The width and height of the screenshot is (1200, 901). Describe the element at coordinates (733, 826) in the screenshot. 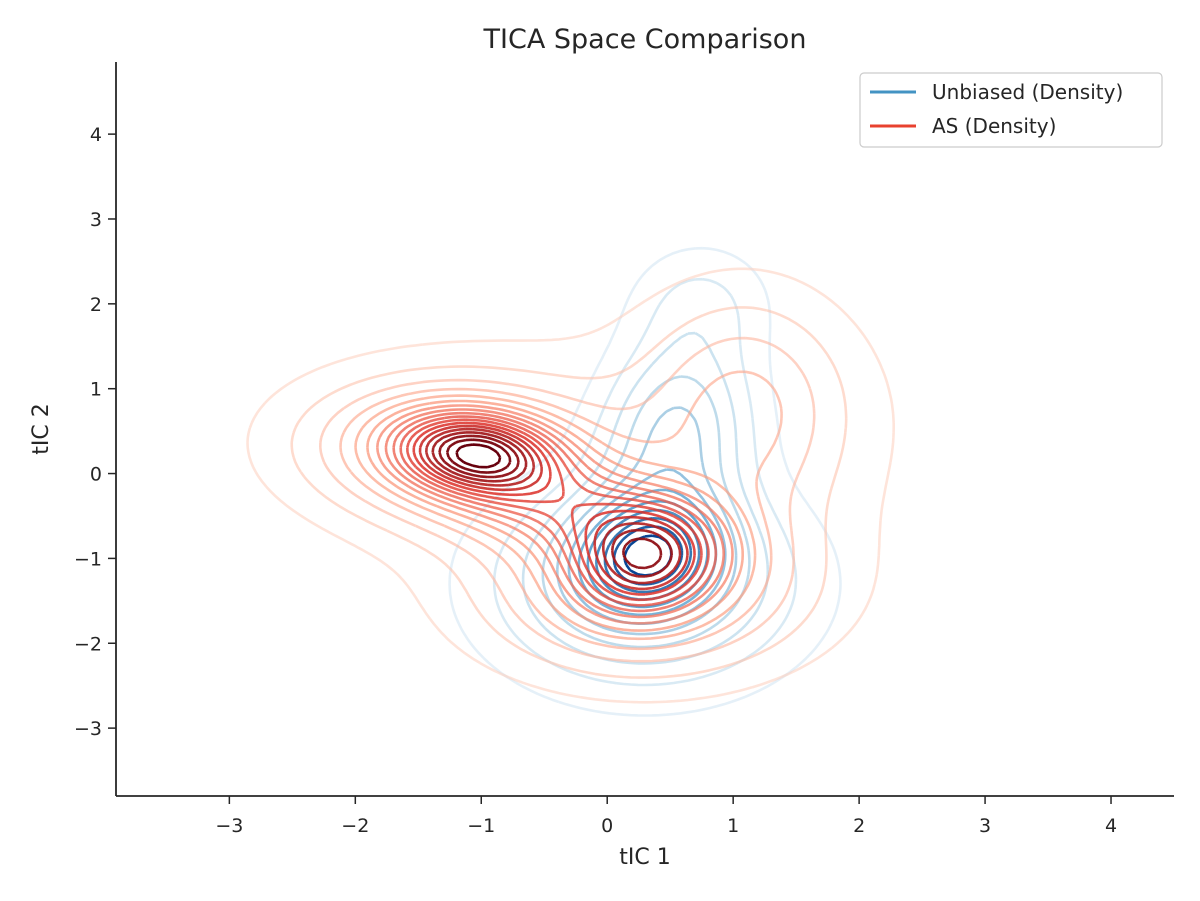

I see `x-tick-label: 1` at that location.